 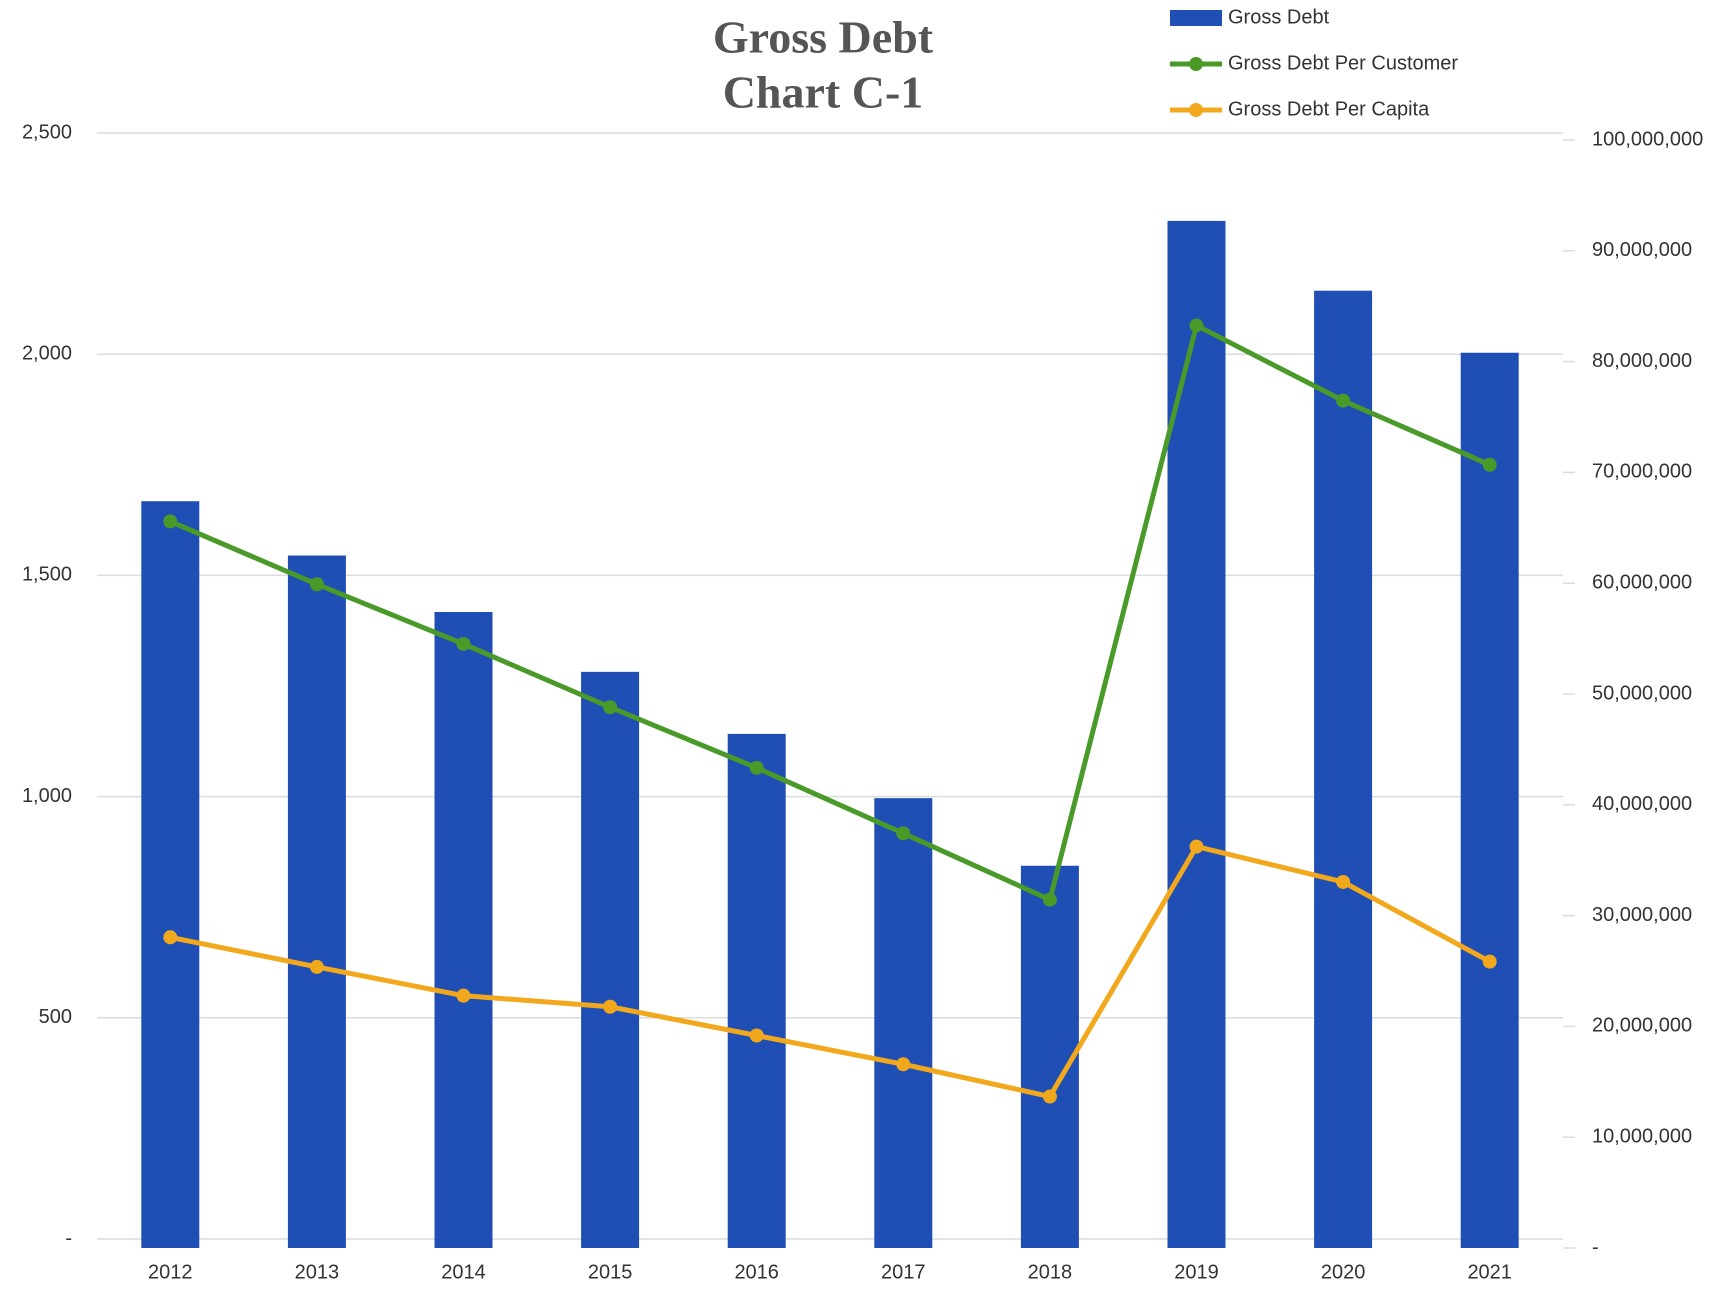 I want to click on y2-tick-label: 90,000,000, so click(x=1642, y=250).